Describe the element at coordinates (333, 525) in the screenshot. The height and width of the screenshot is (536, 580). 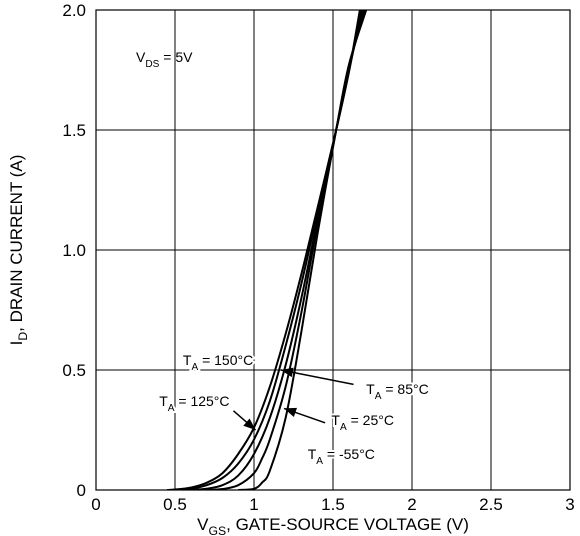
I see `x-axis-label: VGS, GATE-SOURCE VOLTAGE (V)` at that location.